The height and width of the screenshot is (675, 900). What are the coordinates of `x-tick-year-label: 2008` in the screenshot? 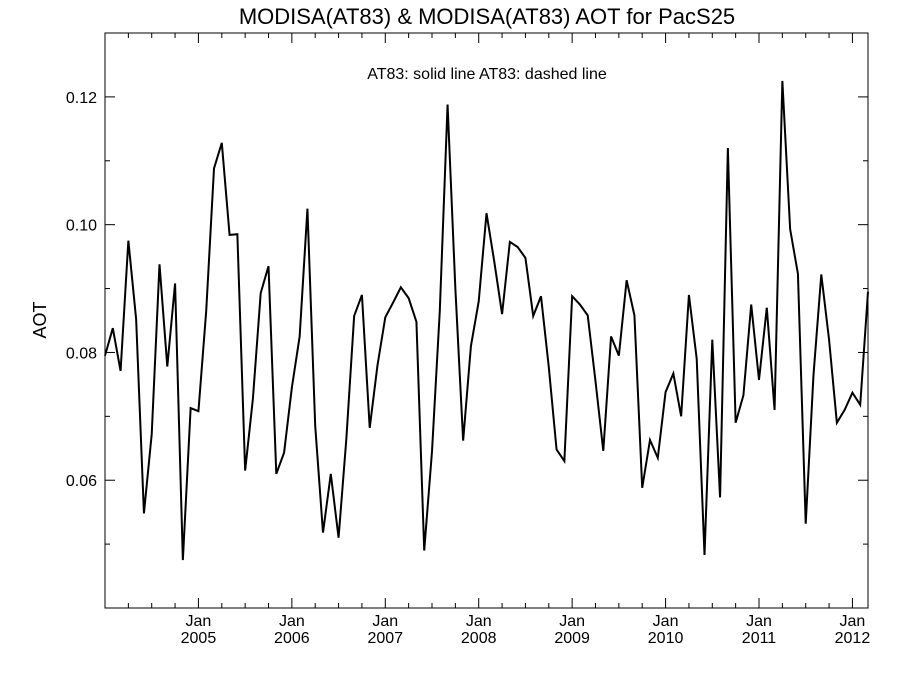 It's located at (479, 638).